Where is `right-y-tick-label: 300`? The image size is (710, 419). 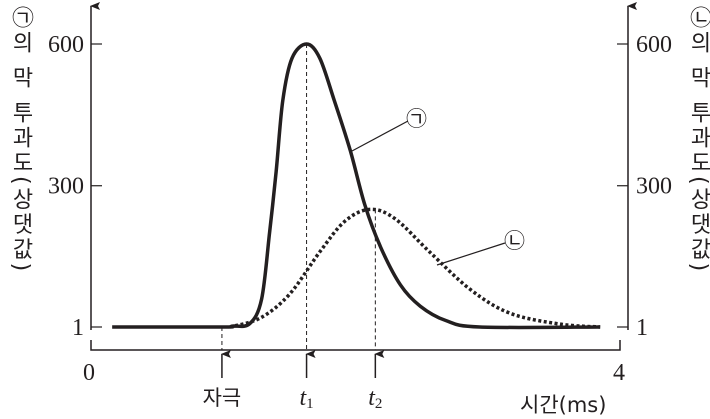 right-y-tick-label: 300 is located at coordinates (654, 187).